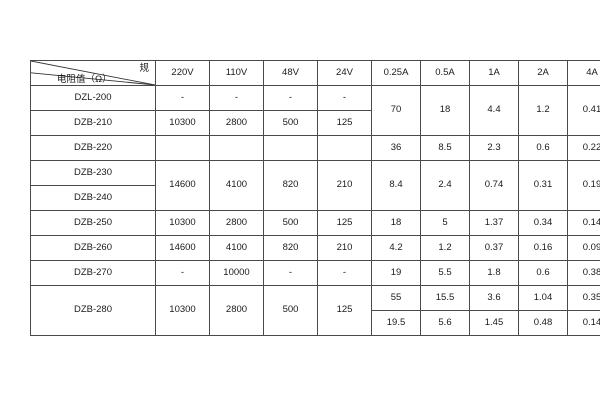 The width and height of the screenshot is (600, 400). I want to click on cell-current: 1.8, so click(494, 273).